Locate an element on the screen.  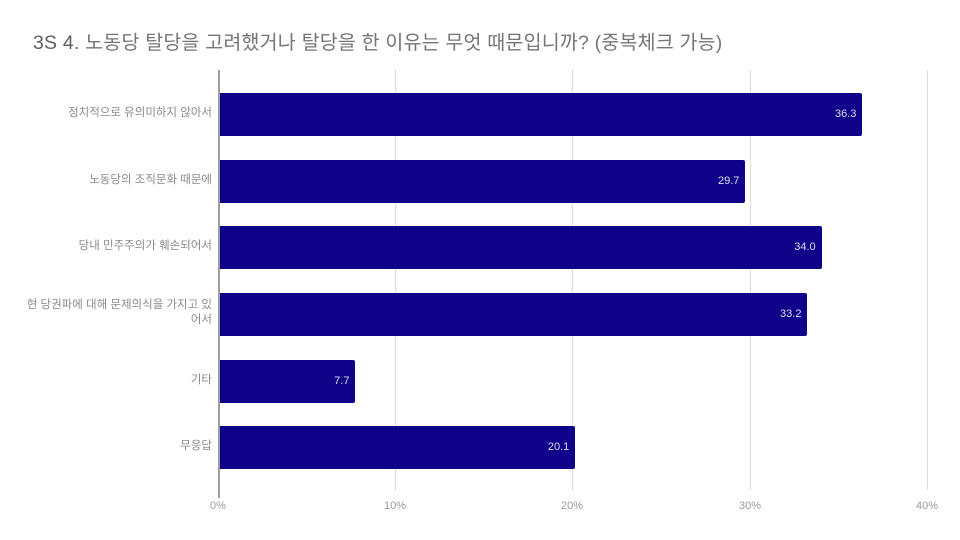
bar-value-label: 20.1 is located at coordinates (558, 447).